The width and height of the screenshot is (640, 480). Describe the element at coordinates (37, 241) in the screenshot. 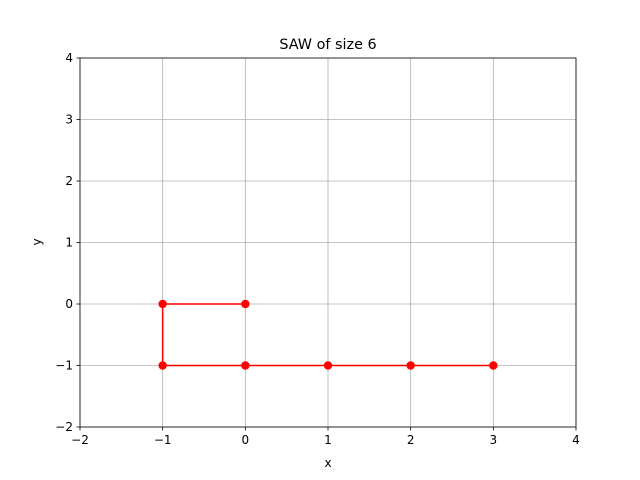

I see `y-axis-label: y` at that location.